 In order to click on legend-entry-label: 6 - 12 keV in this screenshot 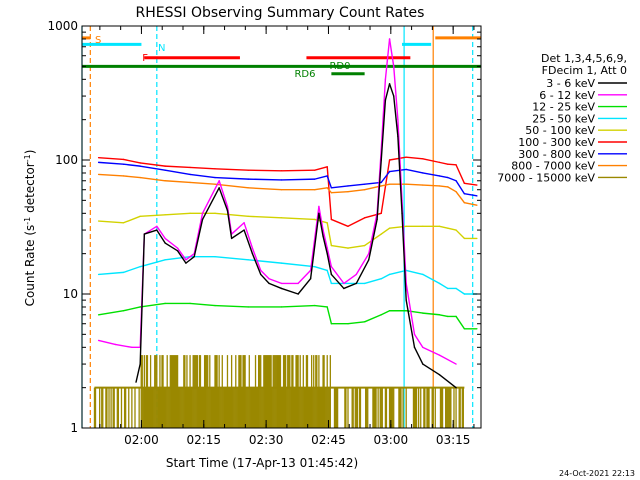, I will do `click(567, 95)`.